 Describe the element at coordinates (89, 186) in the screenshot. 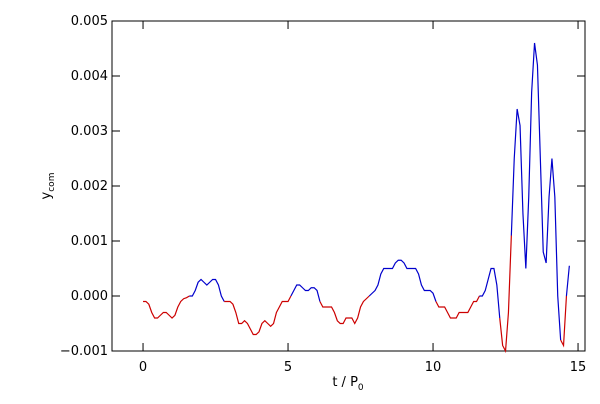

I see `y-tick-label: 0.002` at that location.